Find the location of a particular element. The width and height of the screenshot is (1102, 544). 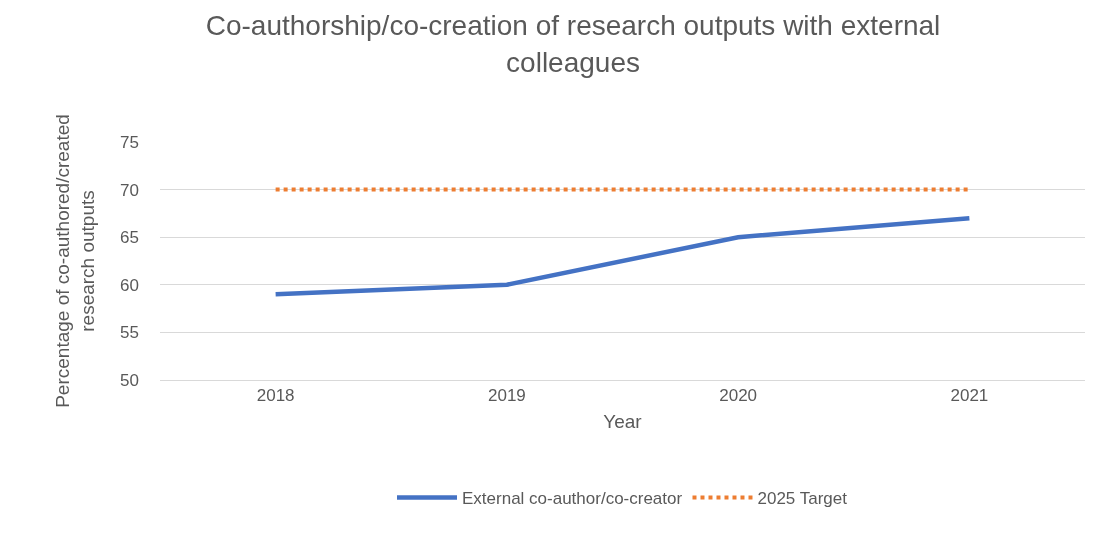

x-tick-label: 2021 is located at coordinates (969, 396).